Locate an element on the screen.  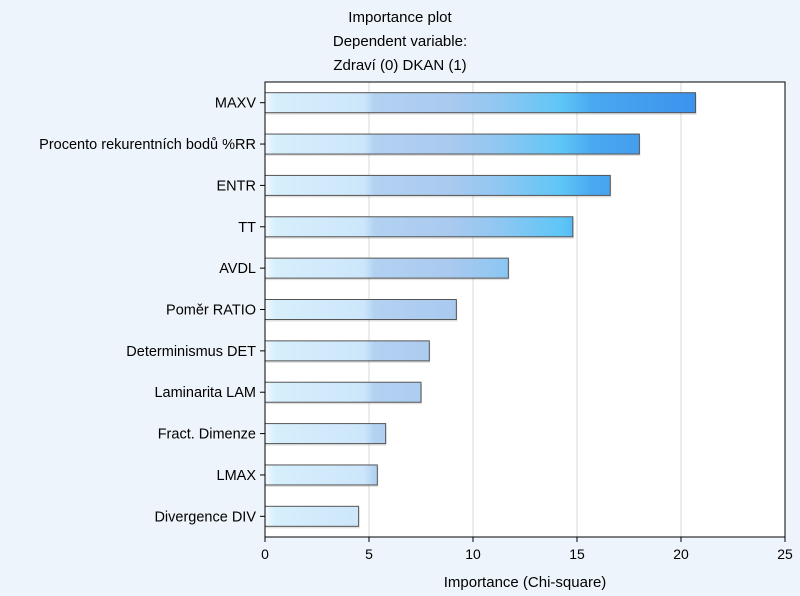
x-tick-label: 15 is located at coordinates (577, 554).